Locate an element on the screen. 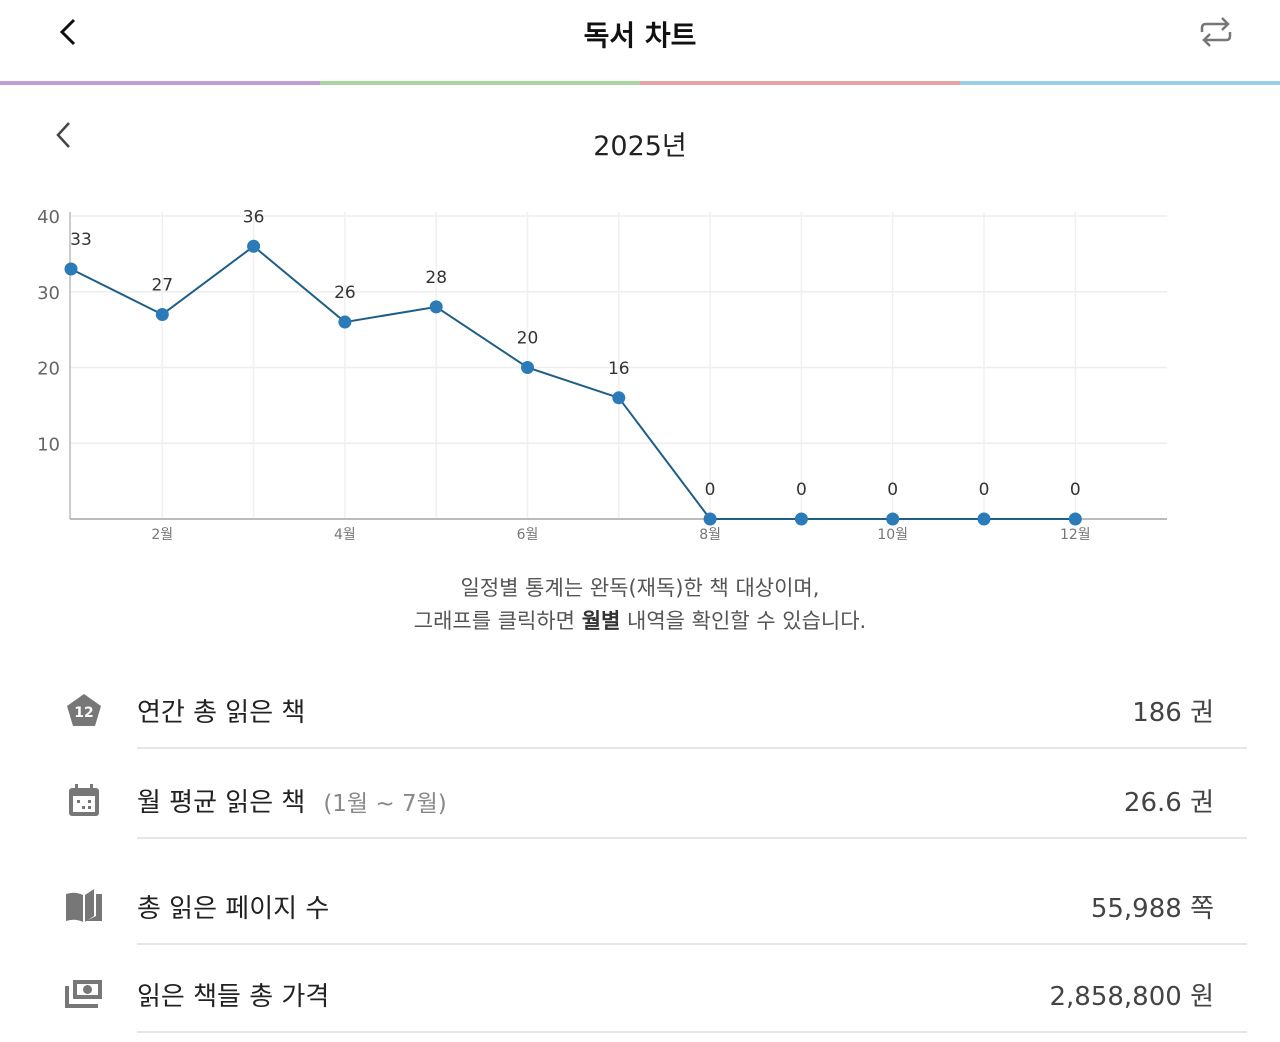 Image resolution: width=1280 pixels, height=1042 pixels. x-tick-label: 2월 is located at coordinates (162, 535).